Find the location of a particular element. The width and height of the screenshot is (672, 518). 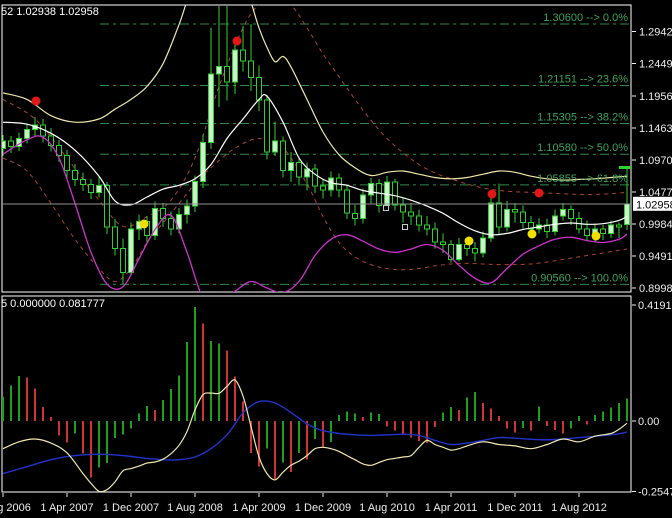

fib-label: 1.15305 --> 38.2% is located at coordinates (582, 118).